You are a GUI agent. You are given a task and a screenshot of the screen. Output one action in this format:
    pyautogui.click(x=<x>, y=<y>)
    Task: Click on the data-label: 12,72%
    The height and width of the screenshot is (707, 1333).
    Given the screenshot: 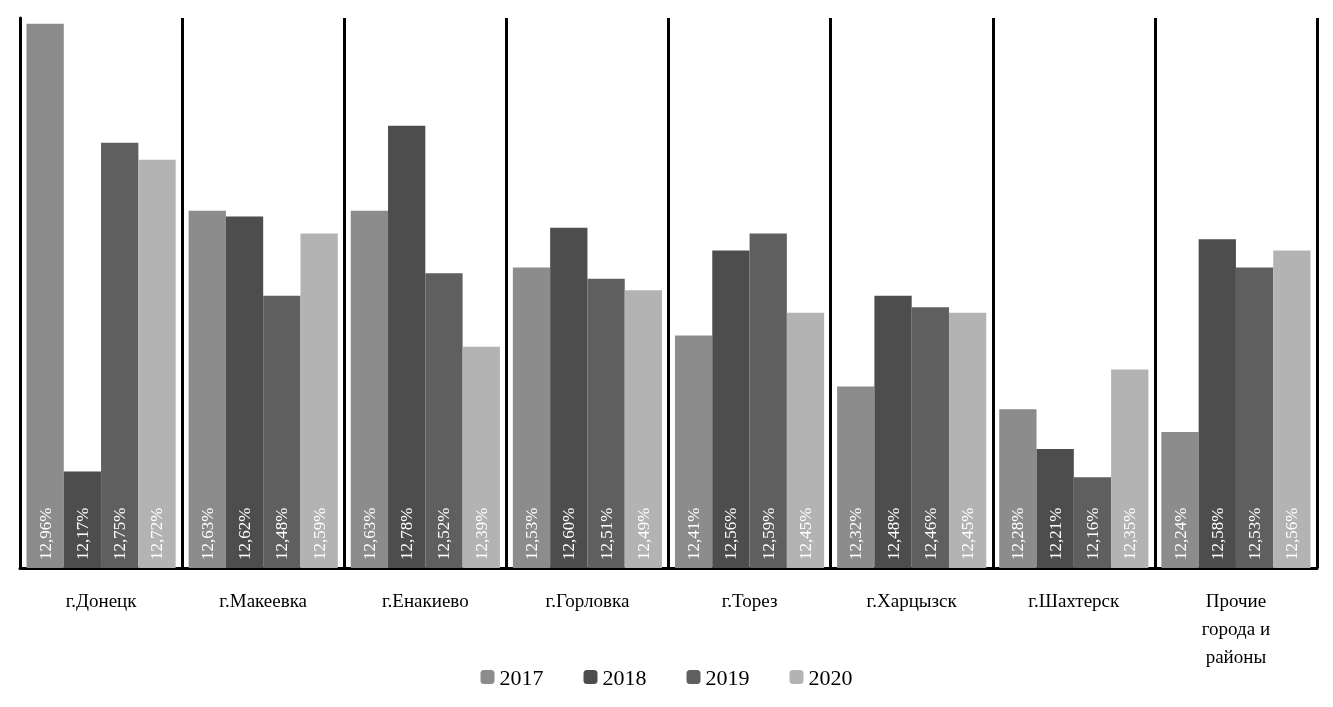 What is the action you would take?
    pyautogui.click(x=157, y=533)
    